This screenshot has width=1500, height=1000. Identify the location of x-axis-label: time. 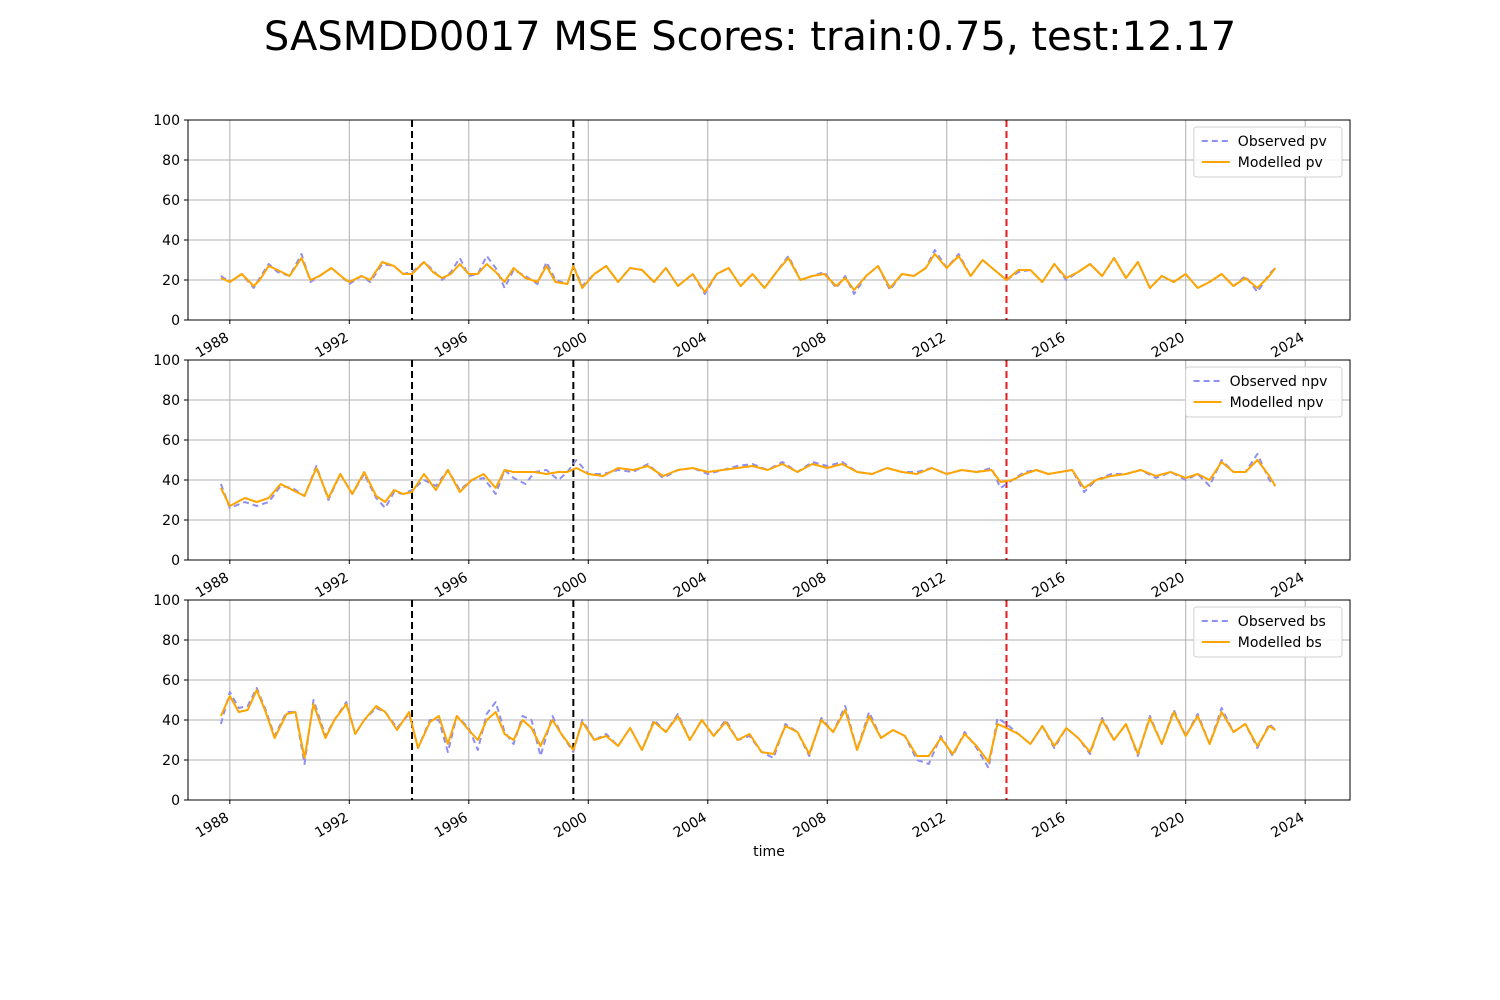
(769, 852).